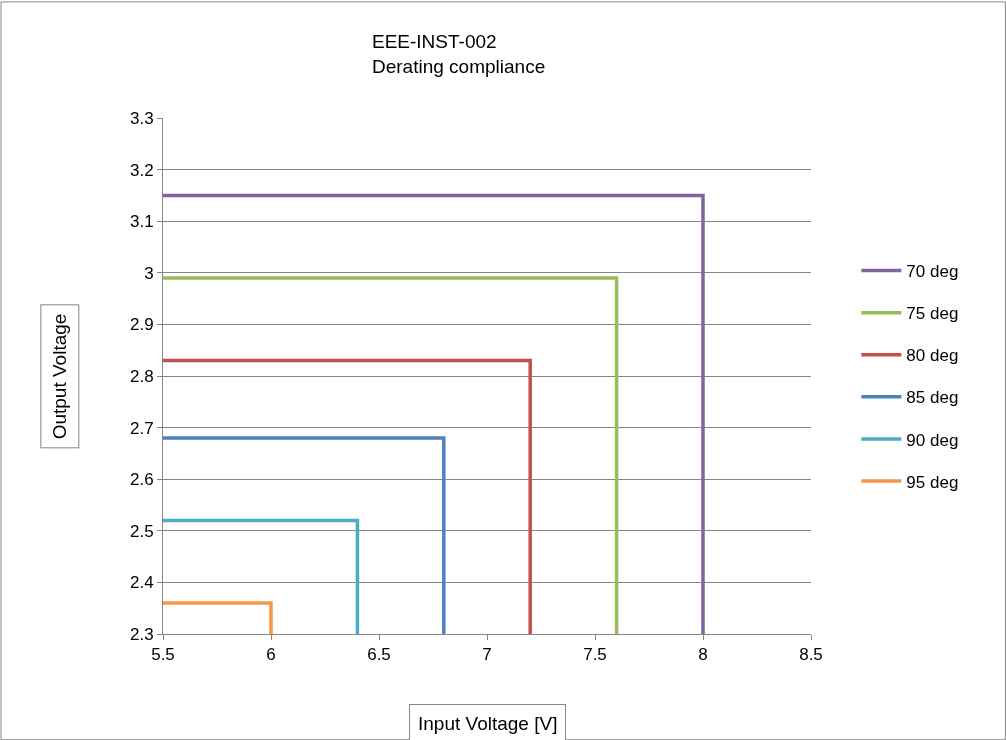  I want to click on legend-label: 85 deg, so click(932, 398).